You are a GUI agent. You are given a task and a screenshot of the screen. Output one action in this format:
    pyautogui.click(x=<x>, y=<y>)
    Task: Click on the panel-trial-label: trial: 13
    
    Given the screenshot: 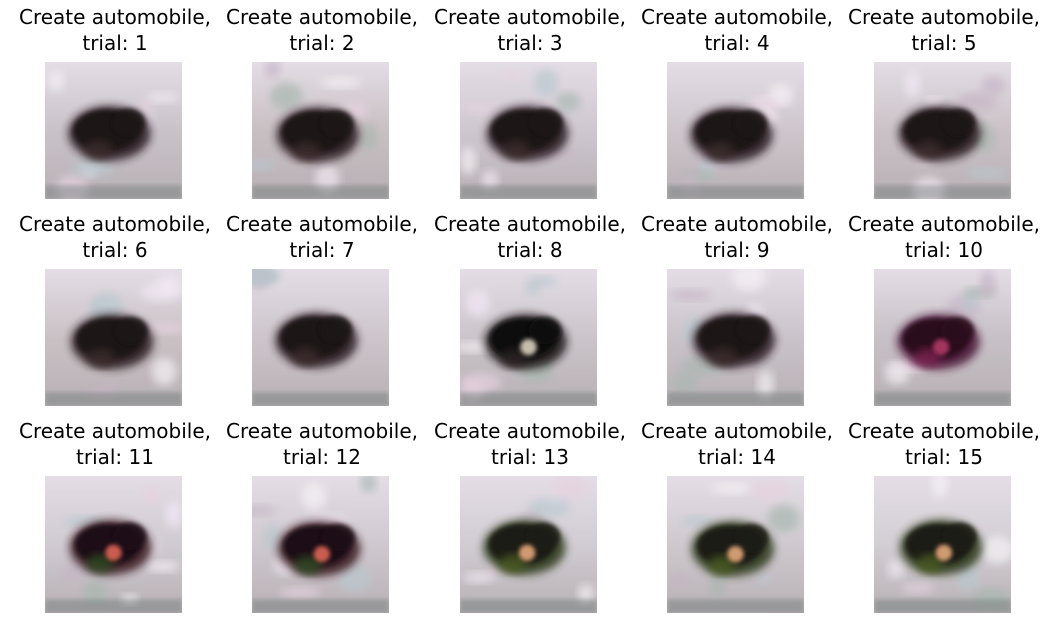 What is the action you would take?
    pyautogui.click(x=530, y=457)
    